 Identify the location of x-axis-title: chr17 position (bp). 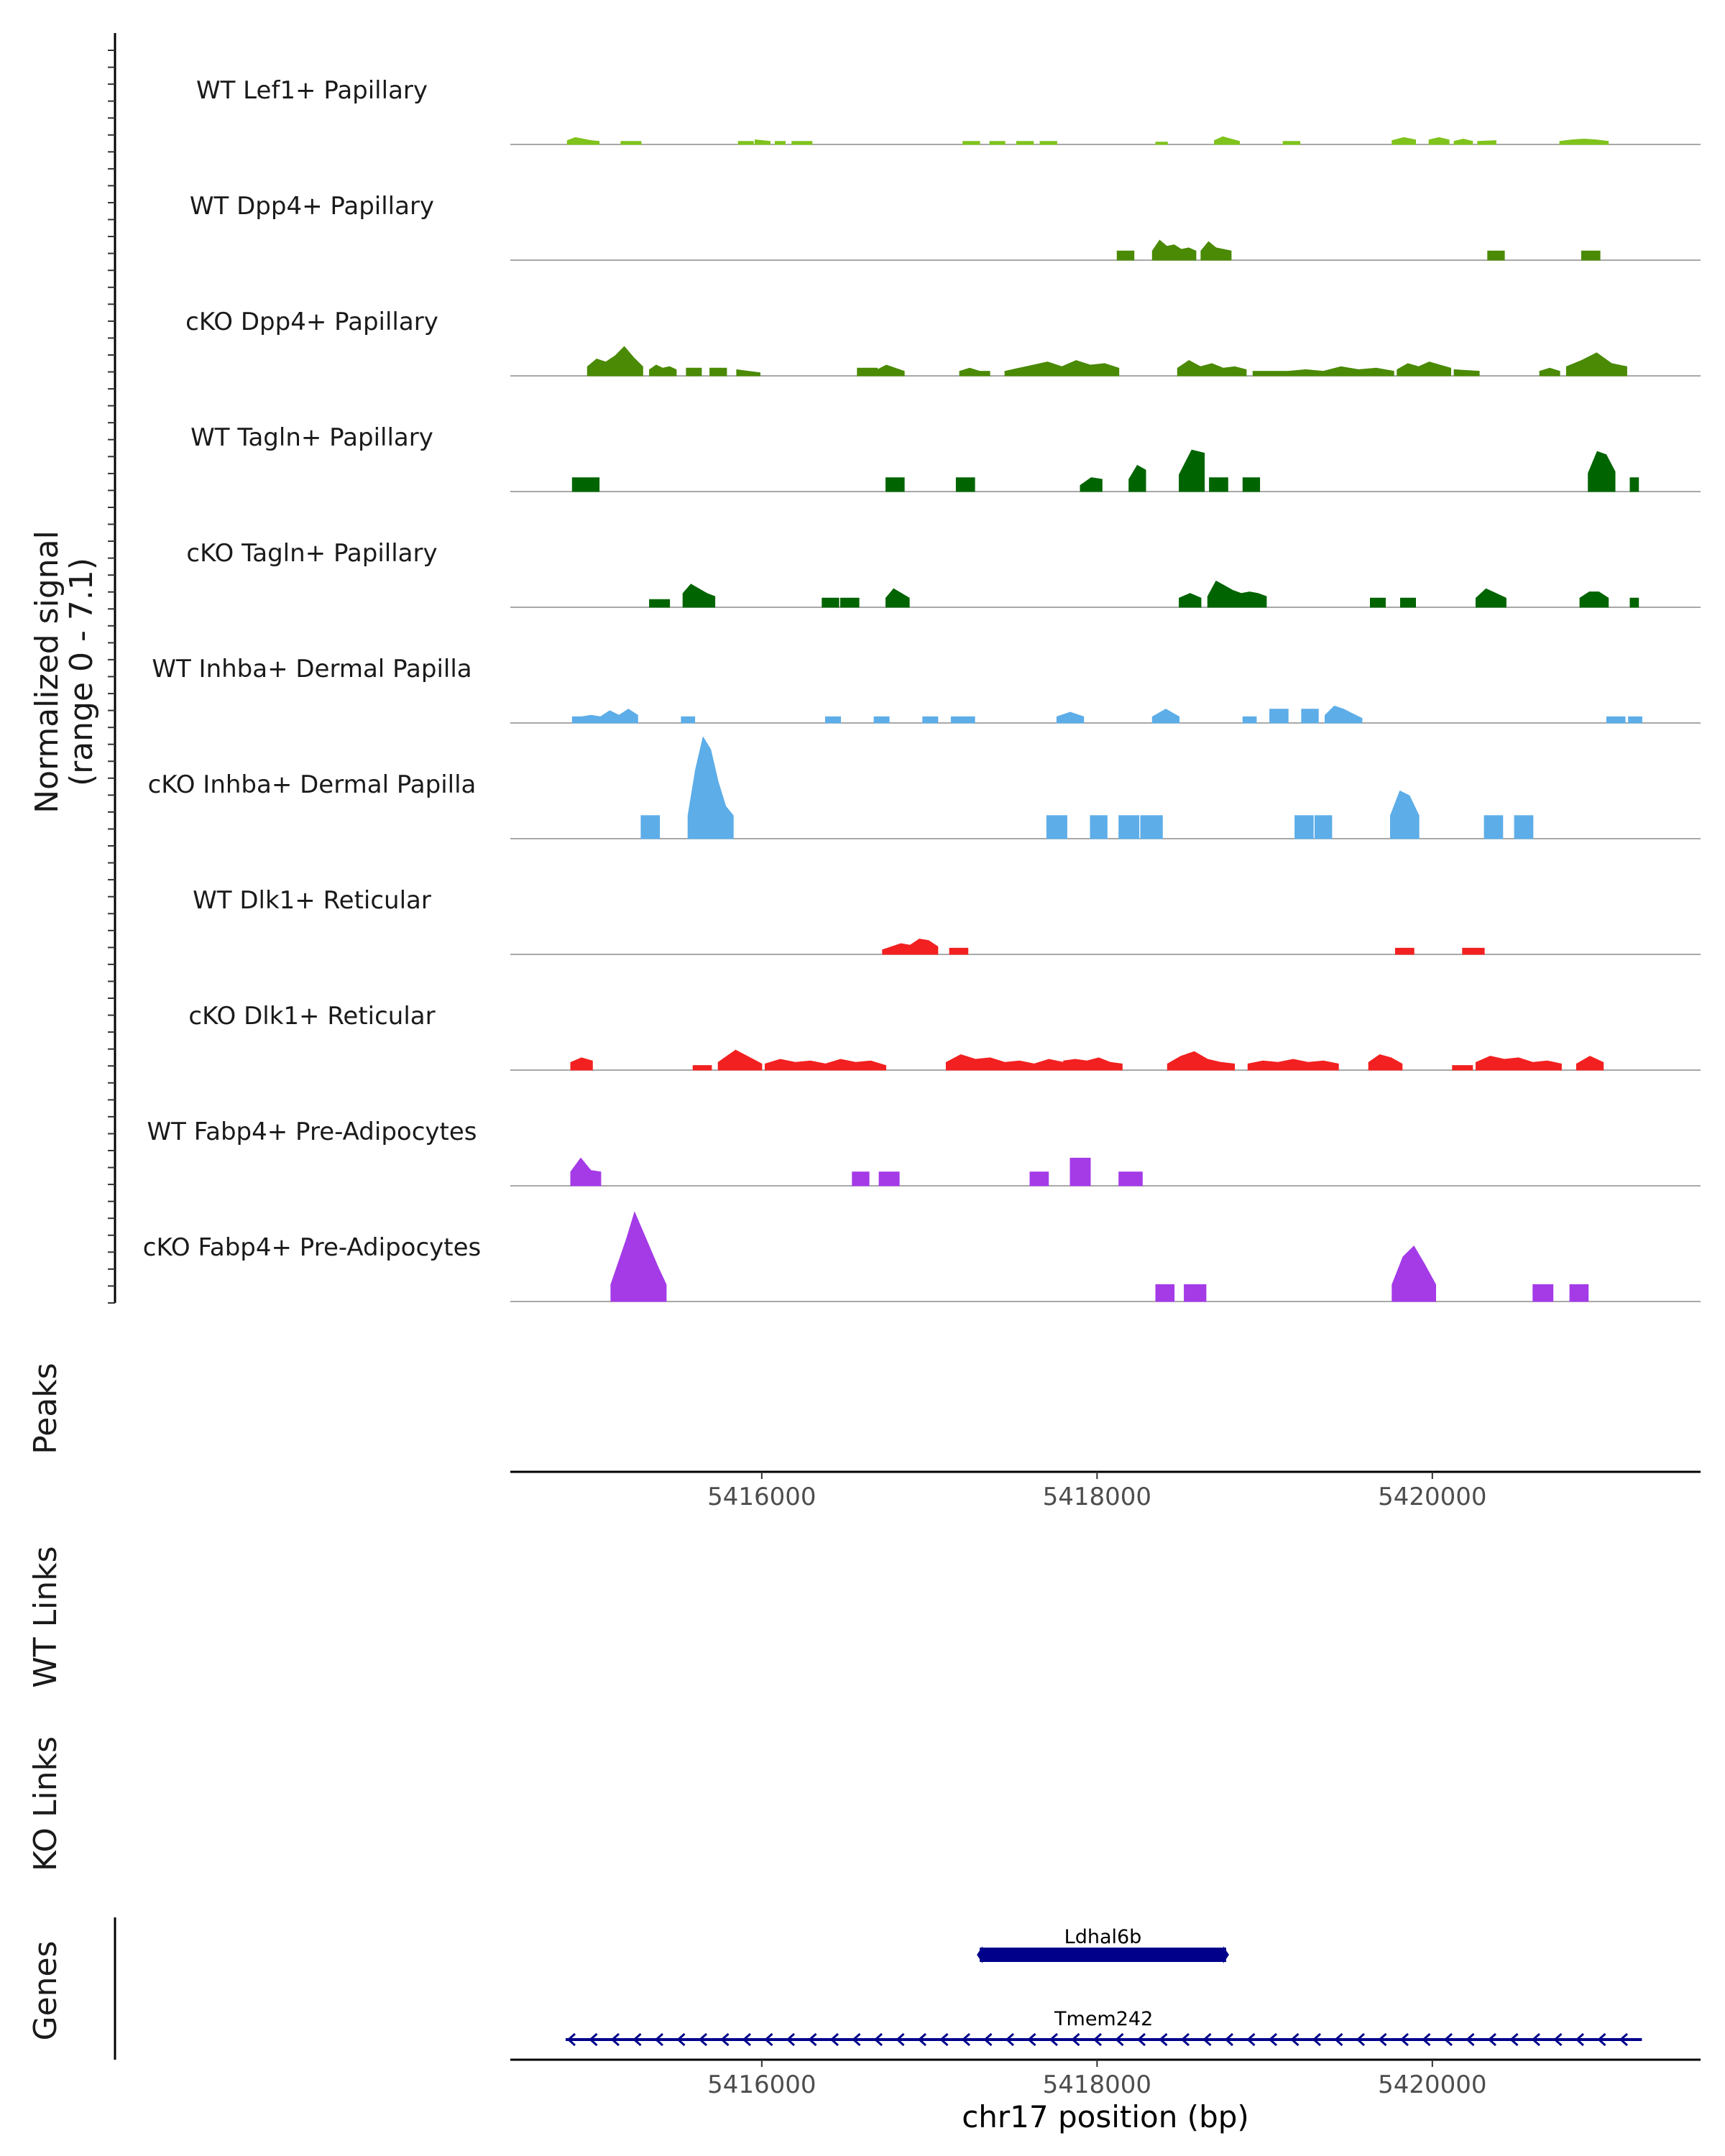
(1105, 2116).